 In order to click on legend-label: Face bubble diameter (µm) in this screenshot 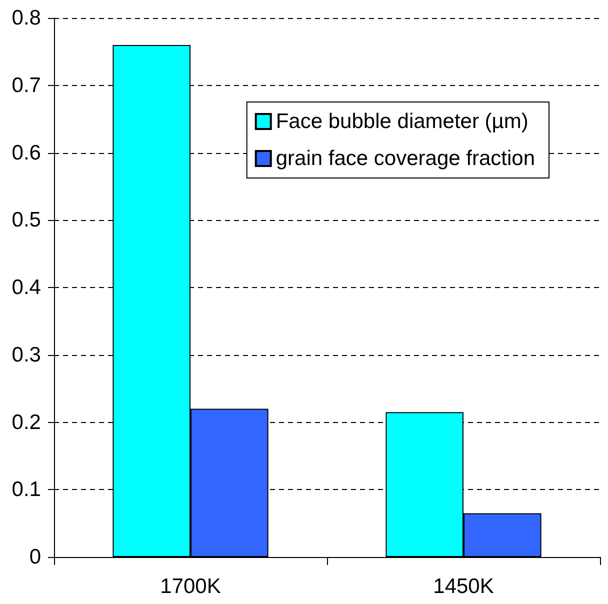, I will do `click(402, 121)`.